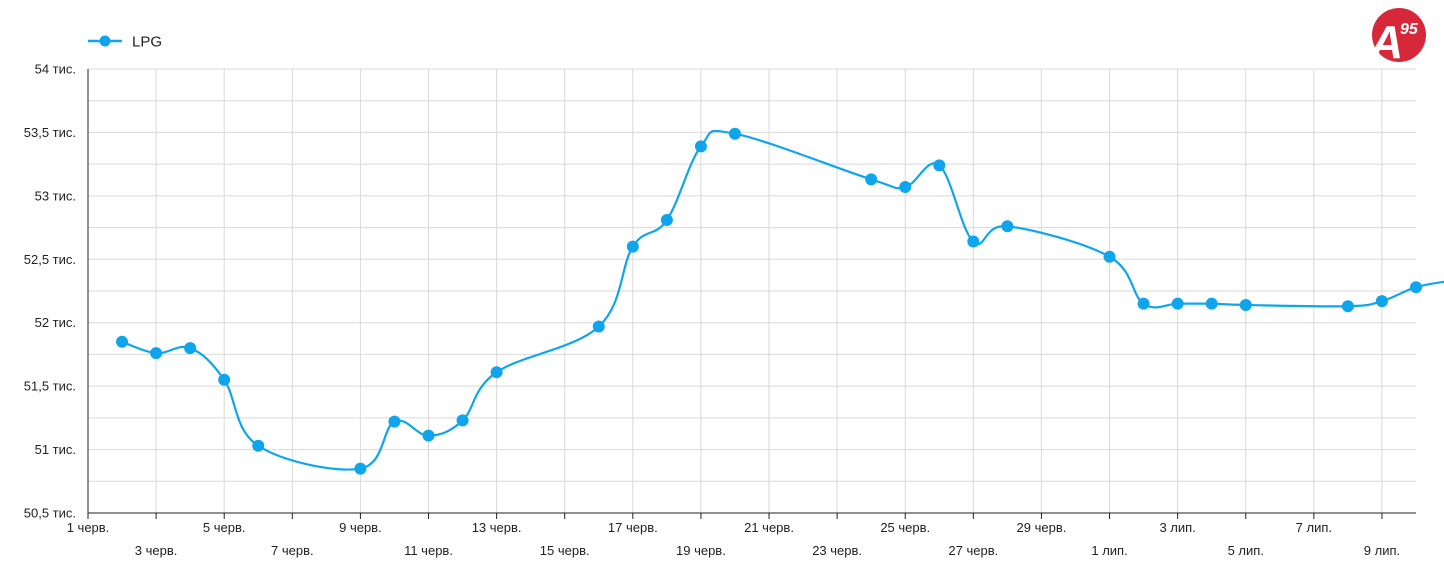 This screenshot has height=578, width=1444. What do you see at coordinates (88, 527) in the screenshot?
I see `x-tick-label: 1 черв.` at bounding box center [88, 527].